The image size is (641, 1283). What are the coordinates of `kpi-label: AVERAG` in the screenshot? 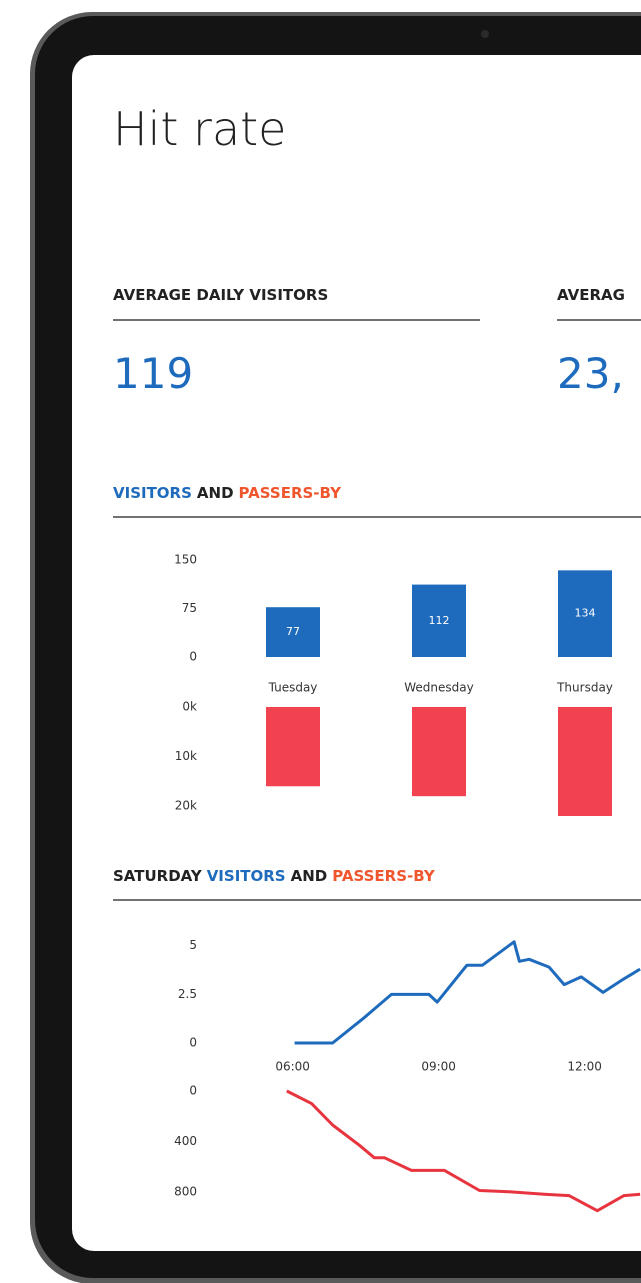 It's located at (591, 295).